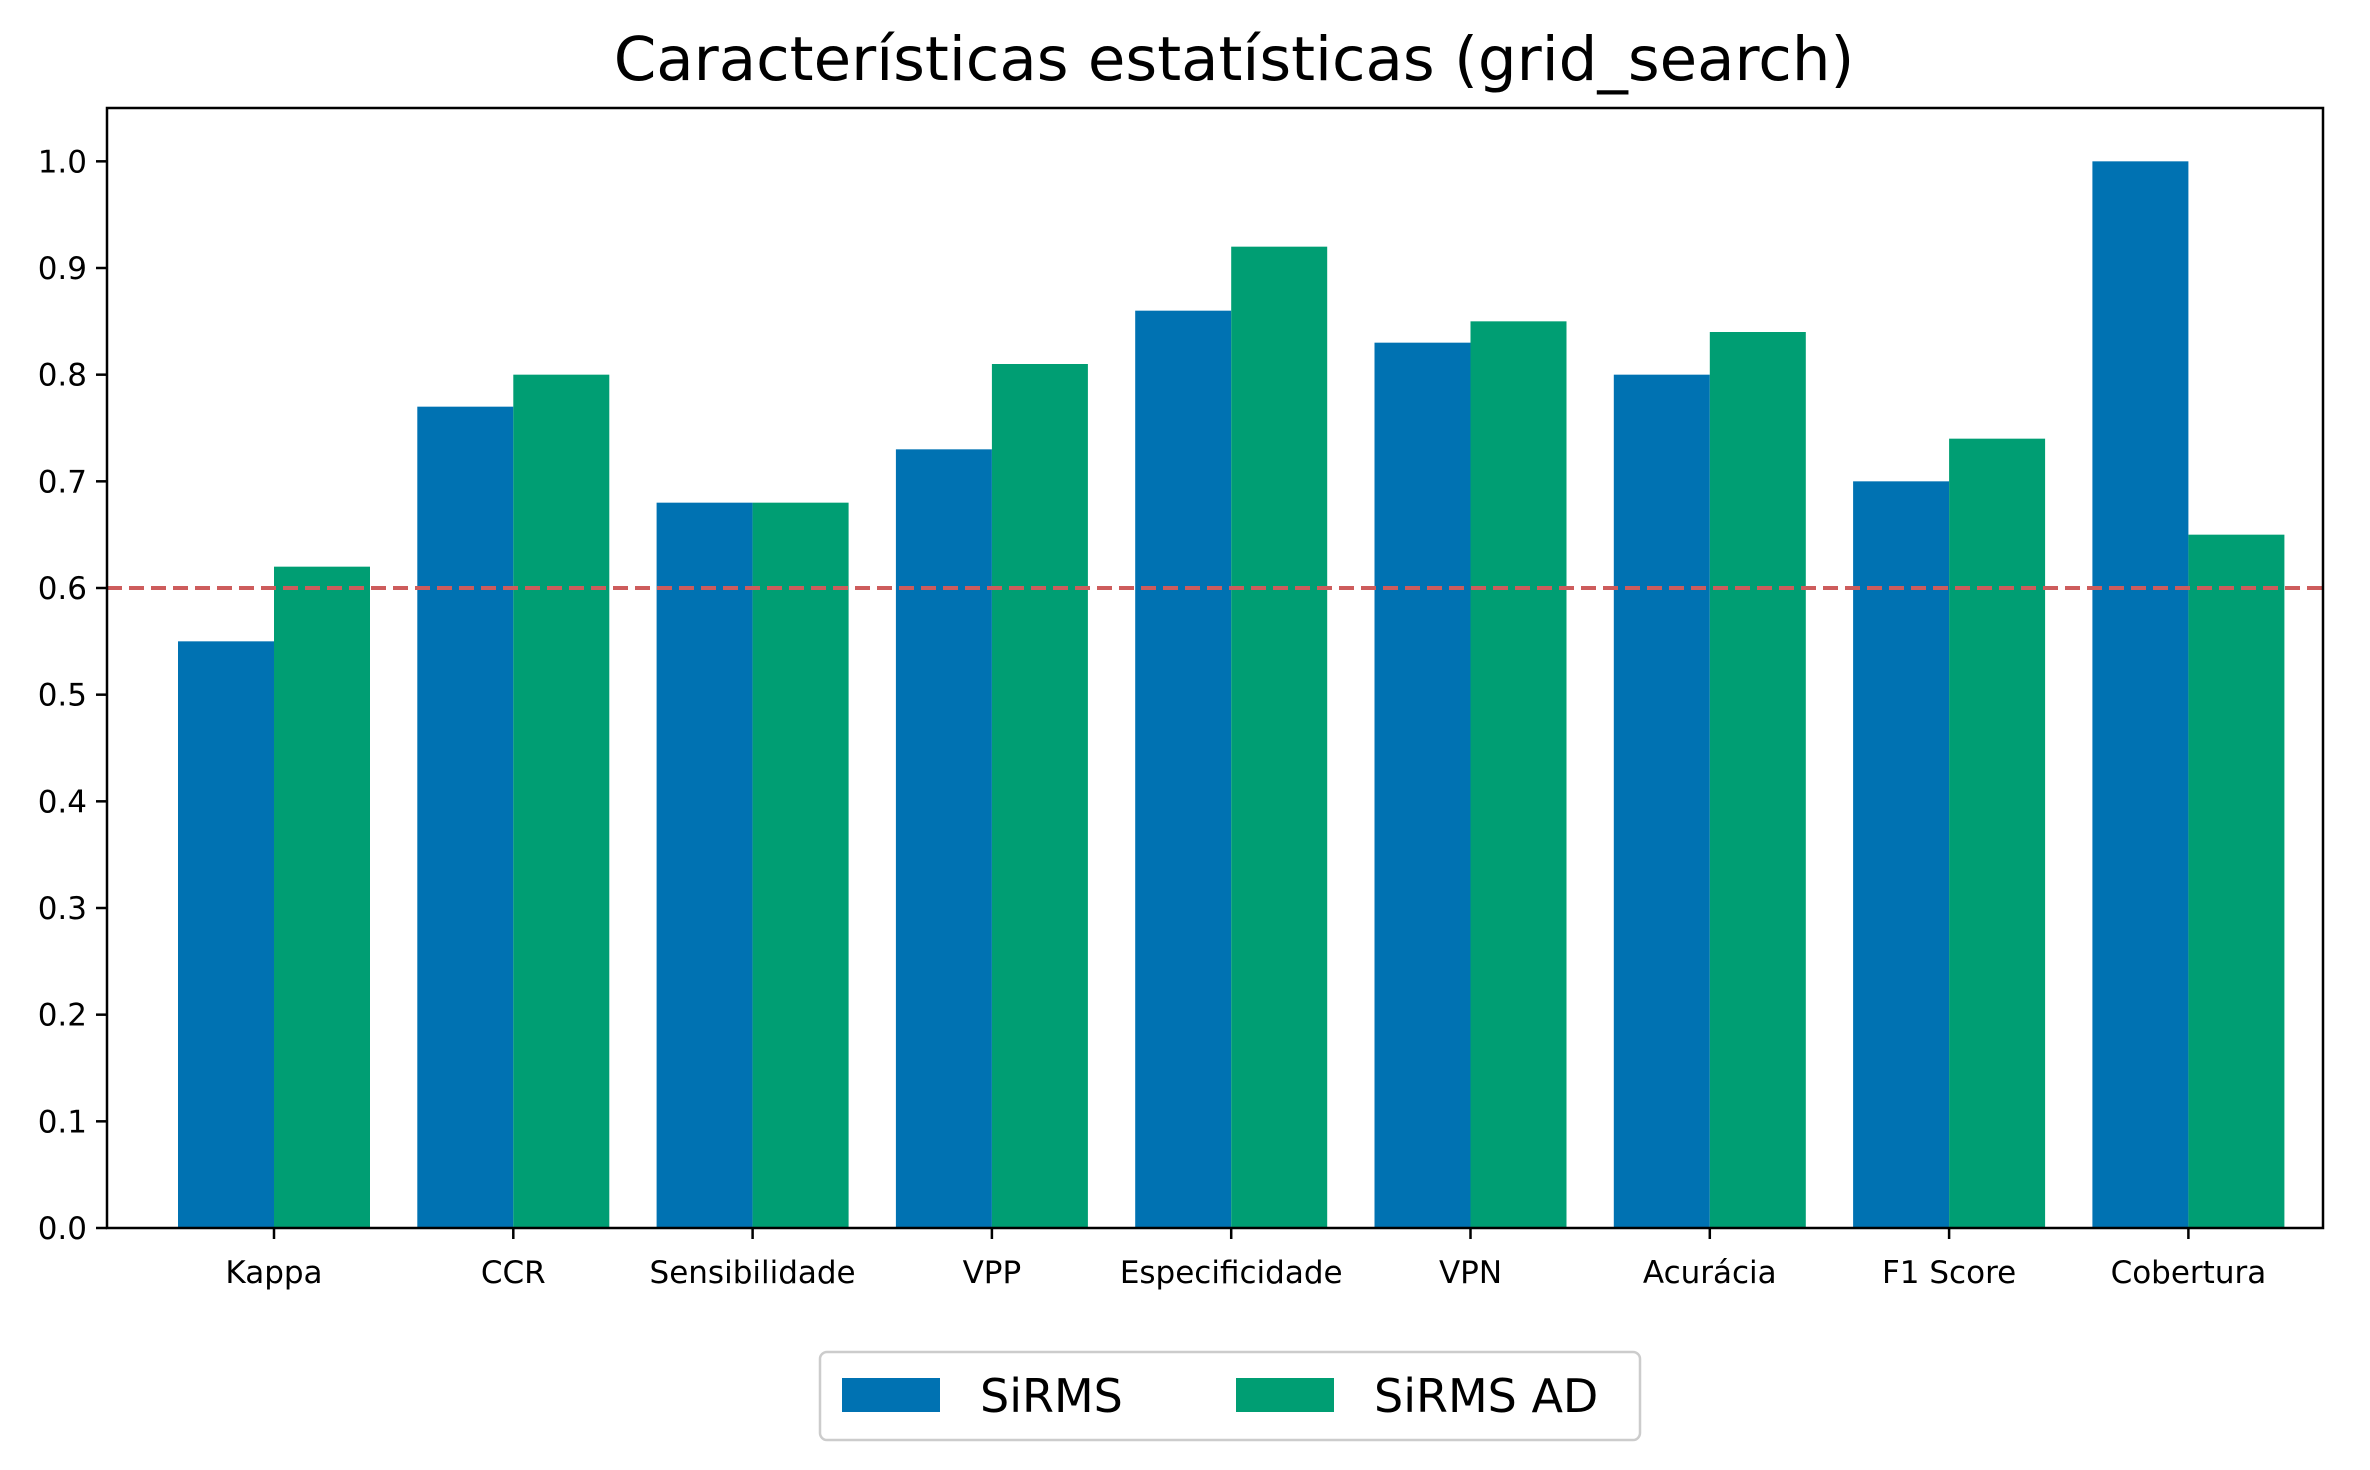  Describe the element at coordinates (1901, 854) in the screenshot. I see `bar-sirms-f1-score` at that location.